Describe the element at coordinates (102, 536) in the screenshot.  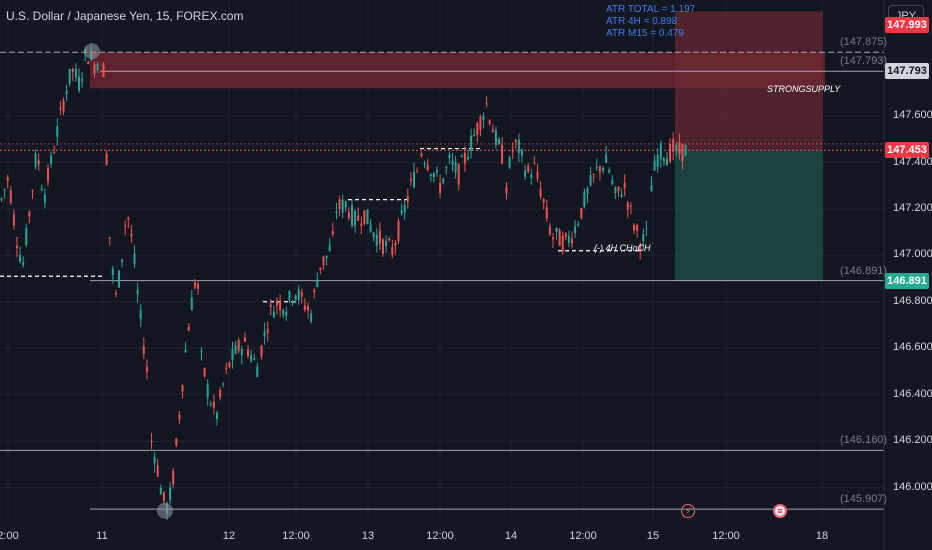
I see `x-tick-label: 11` at that location.